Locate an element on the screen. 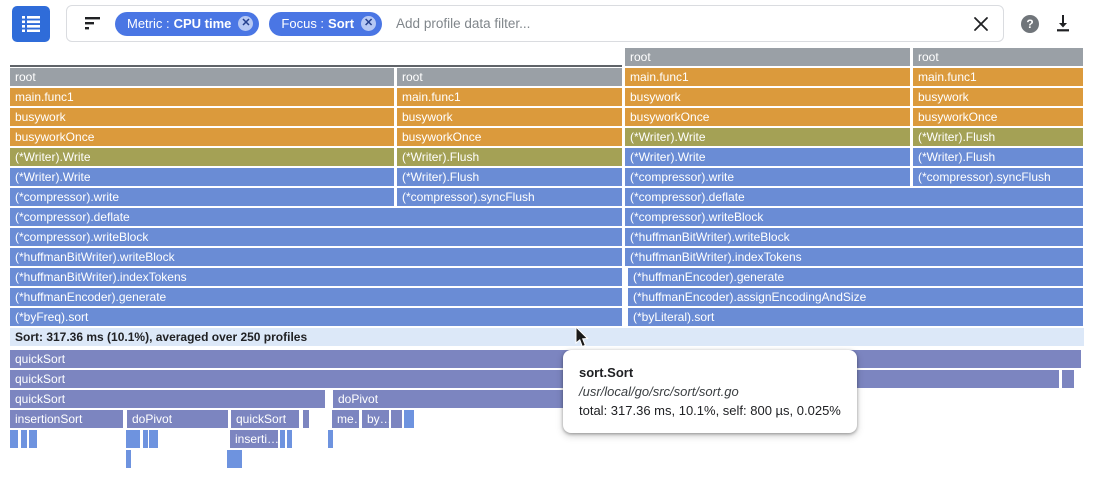  chip-metric: Metric : CPU time ✕ is located at coordinates (187, 23).